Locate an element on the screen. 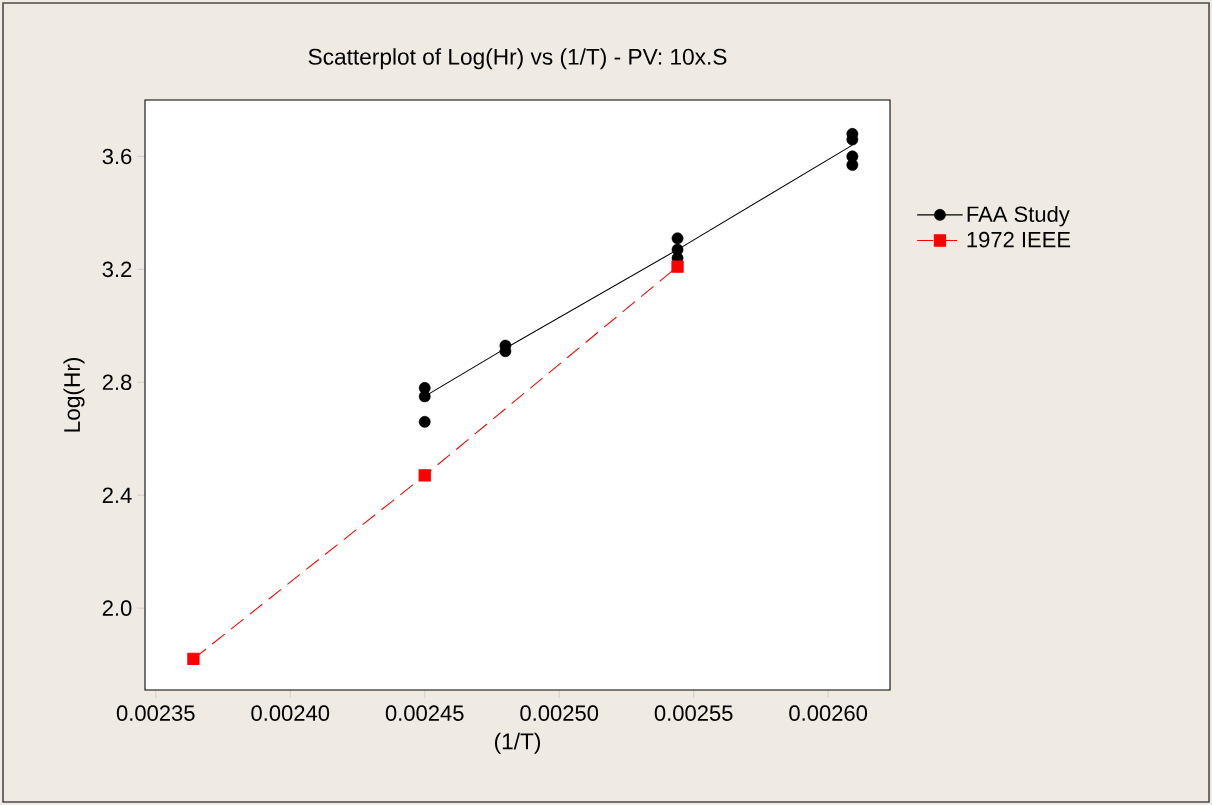 The height and width of the screenshot is (805, 1212). x-tick-label: 0.00235 is located at coordinates (155, 713).